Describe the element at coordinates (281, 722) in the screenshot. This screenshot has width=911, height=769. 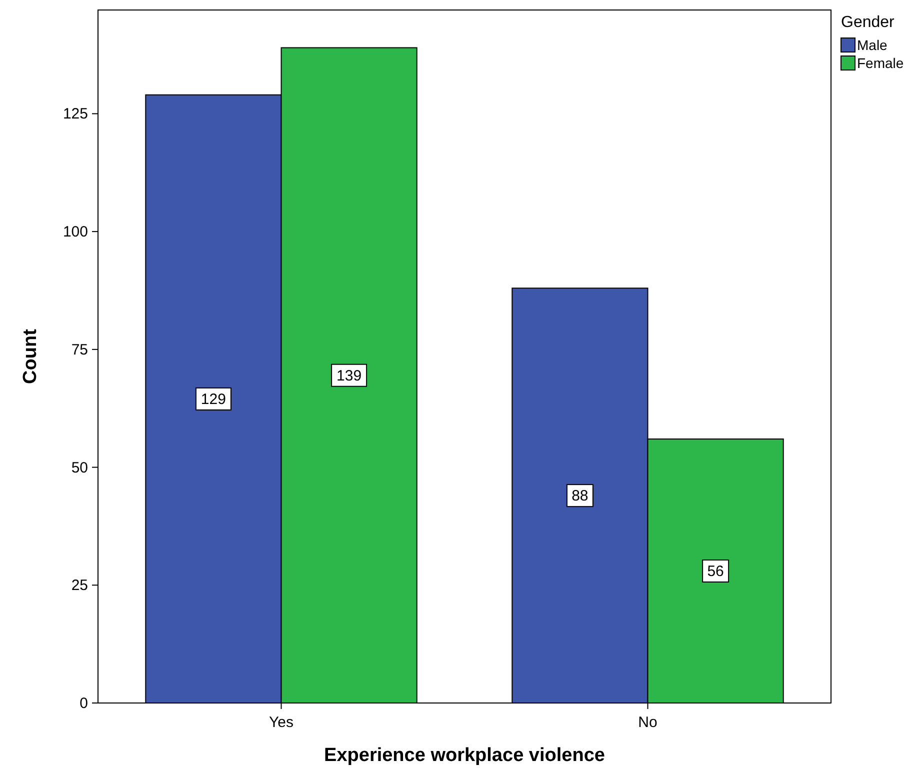
I see `x-tick-label: Yes` at that location.